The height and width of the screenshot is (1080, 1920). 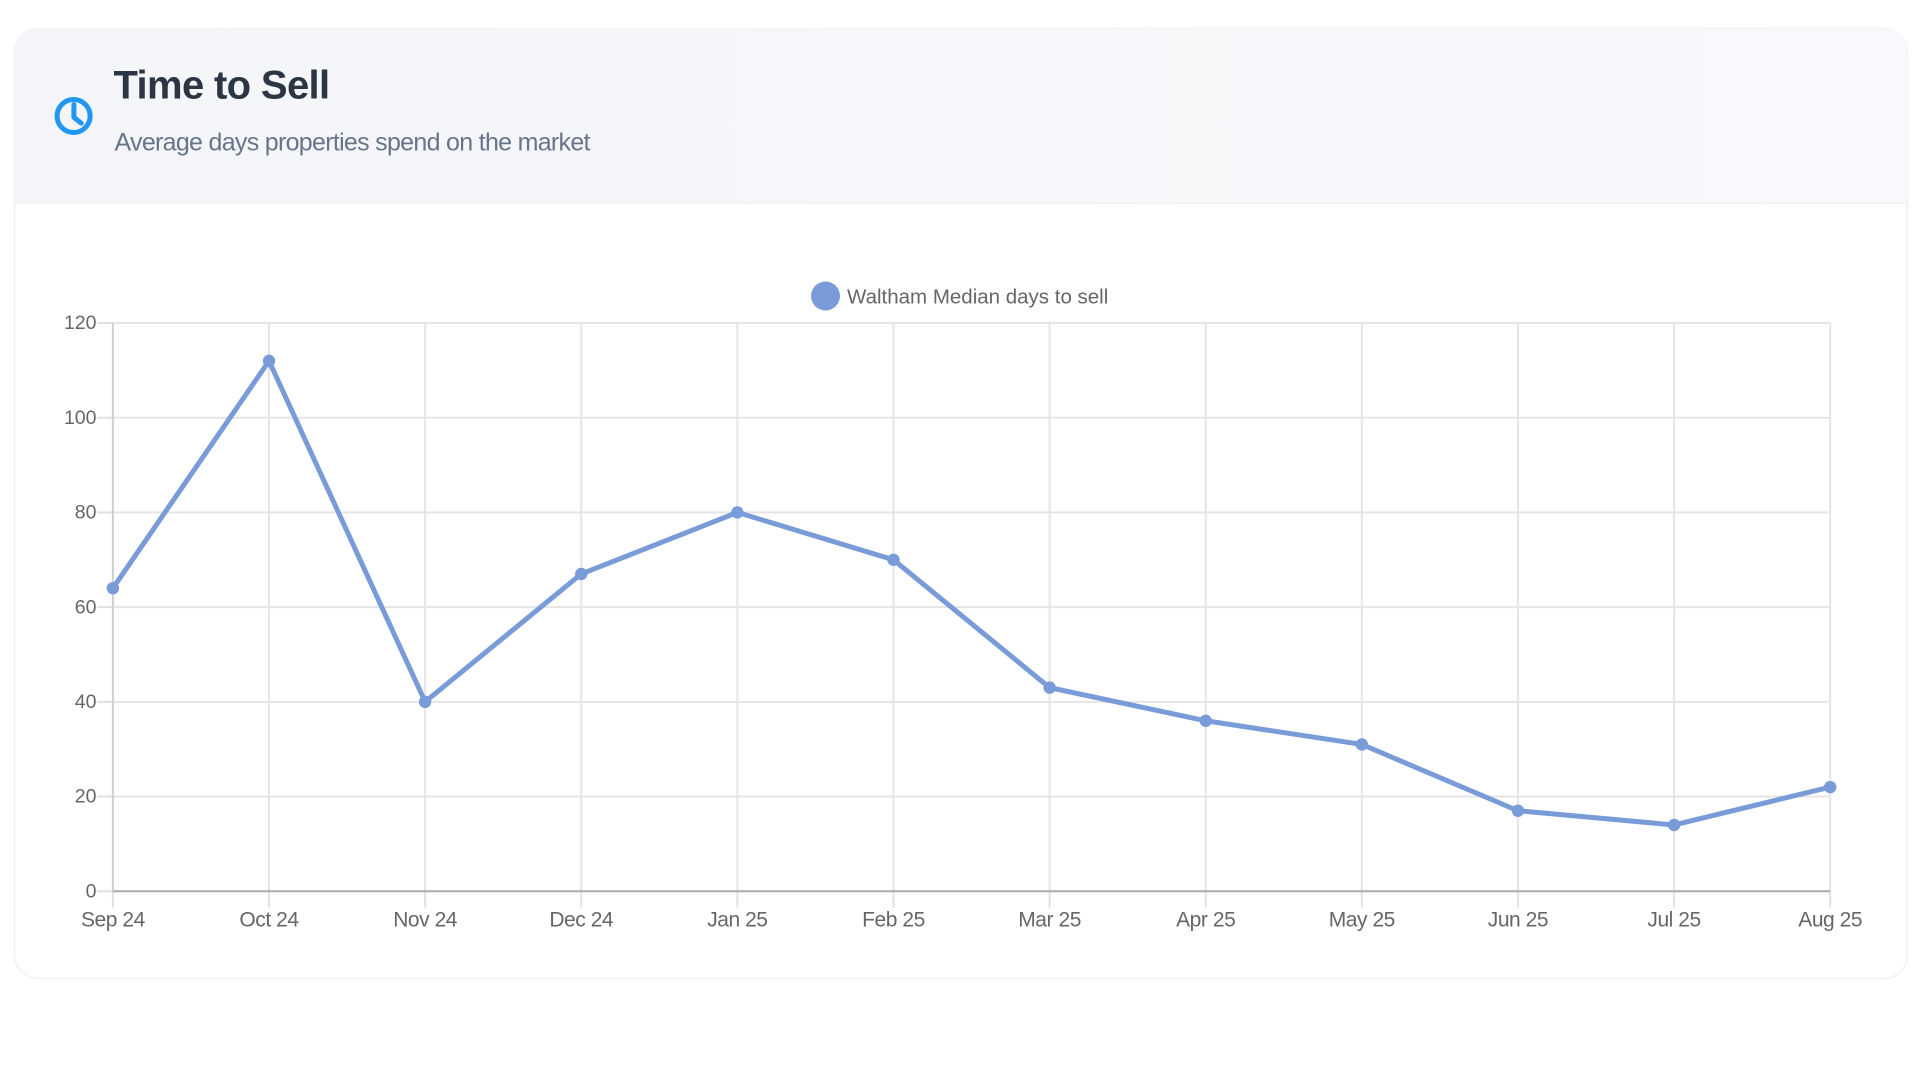 I want to click on svg-text: Oct 24, so click(x=269, y=920).